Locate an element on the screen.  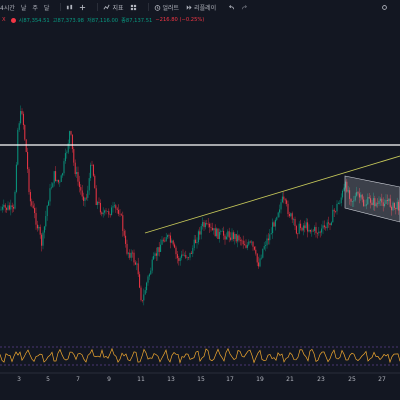
time-axis: 3 5 7 9 11 13 15 17 19 21 23 25 27 is located at coordinates (200, 381).